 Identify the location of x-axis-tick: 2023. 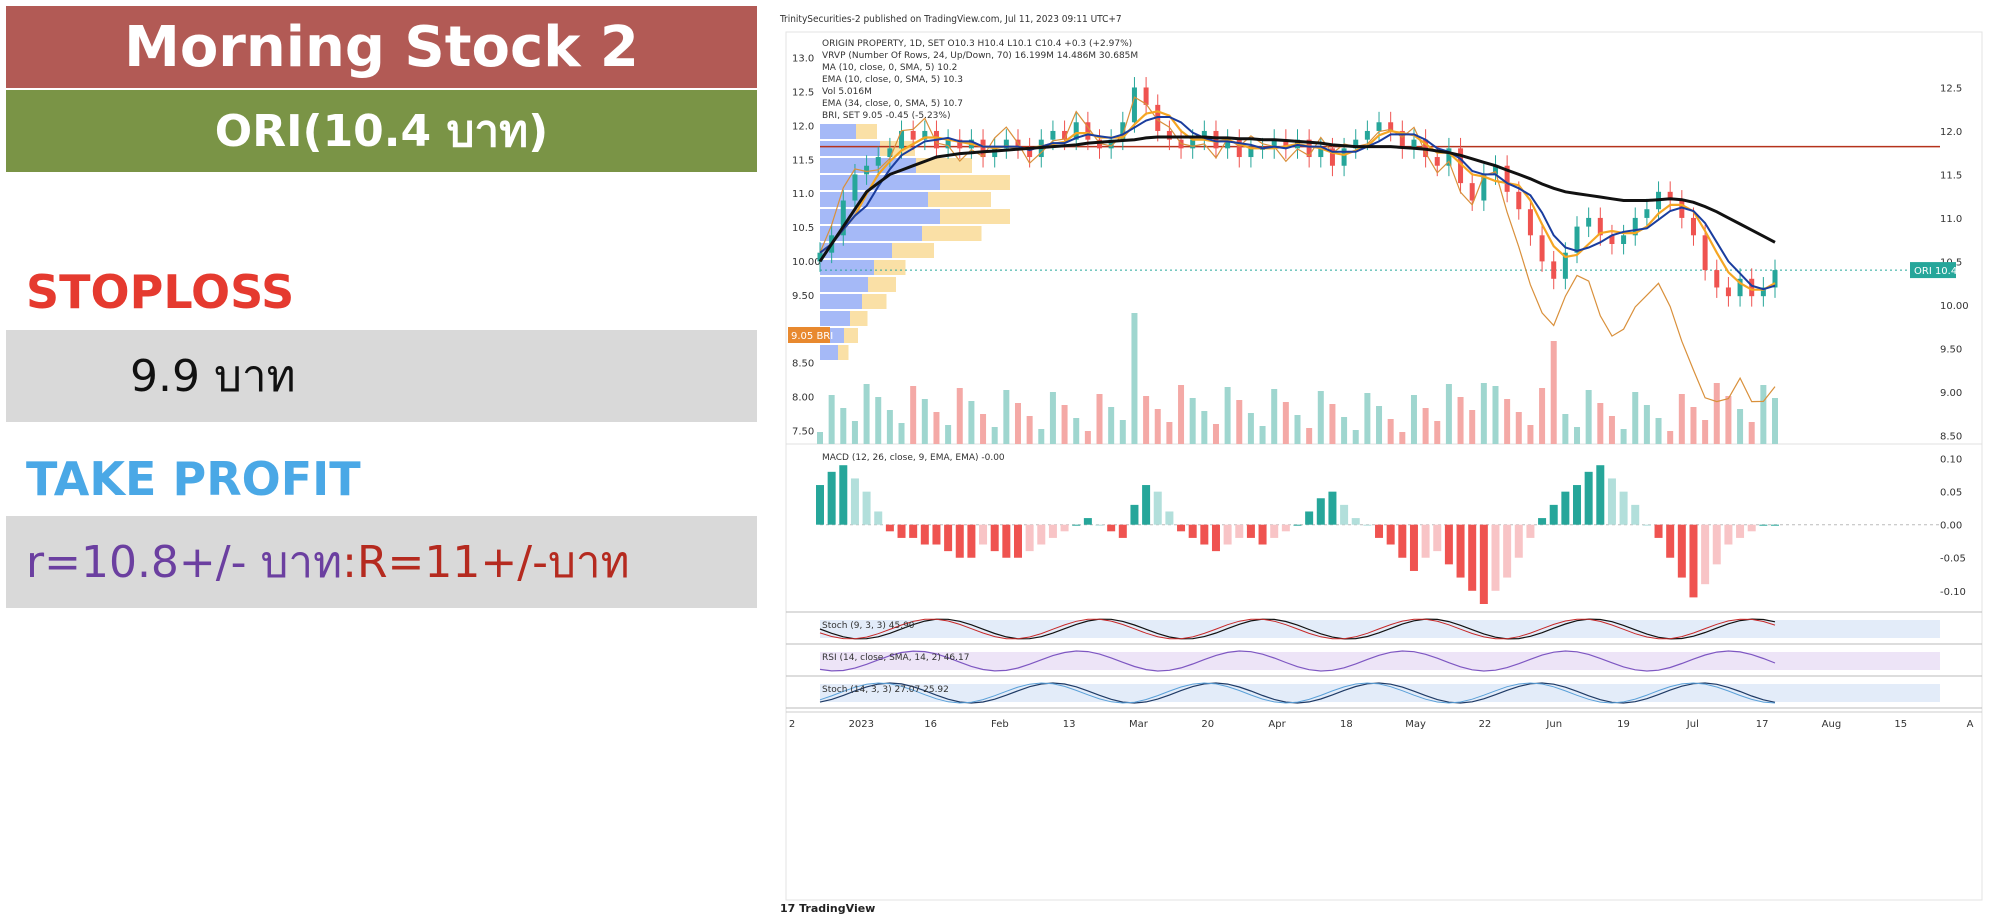
(861, 724).